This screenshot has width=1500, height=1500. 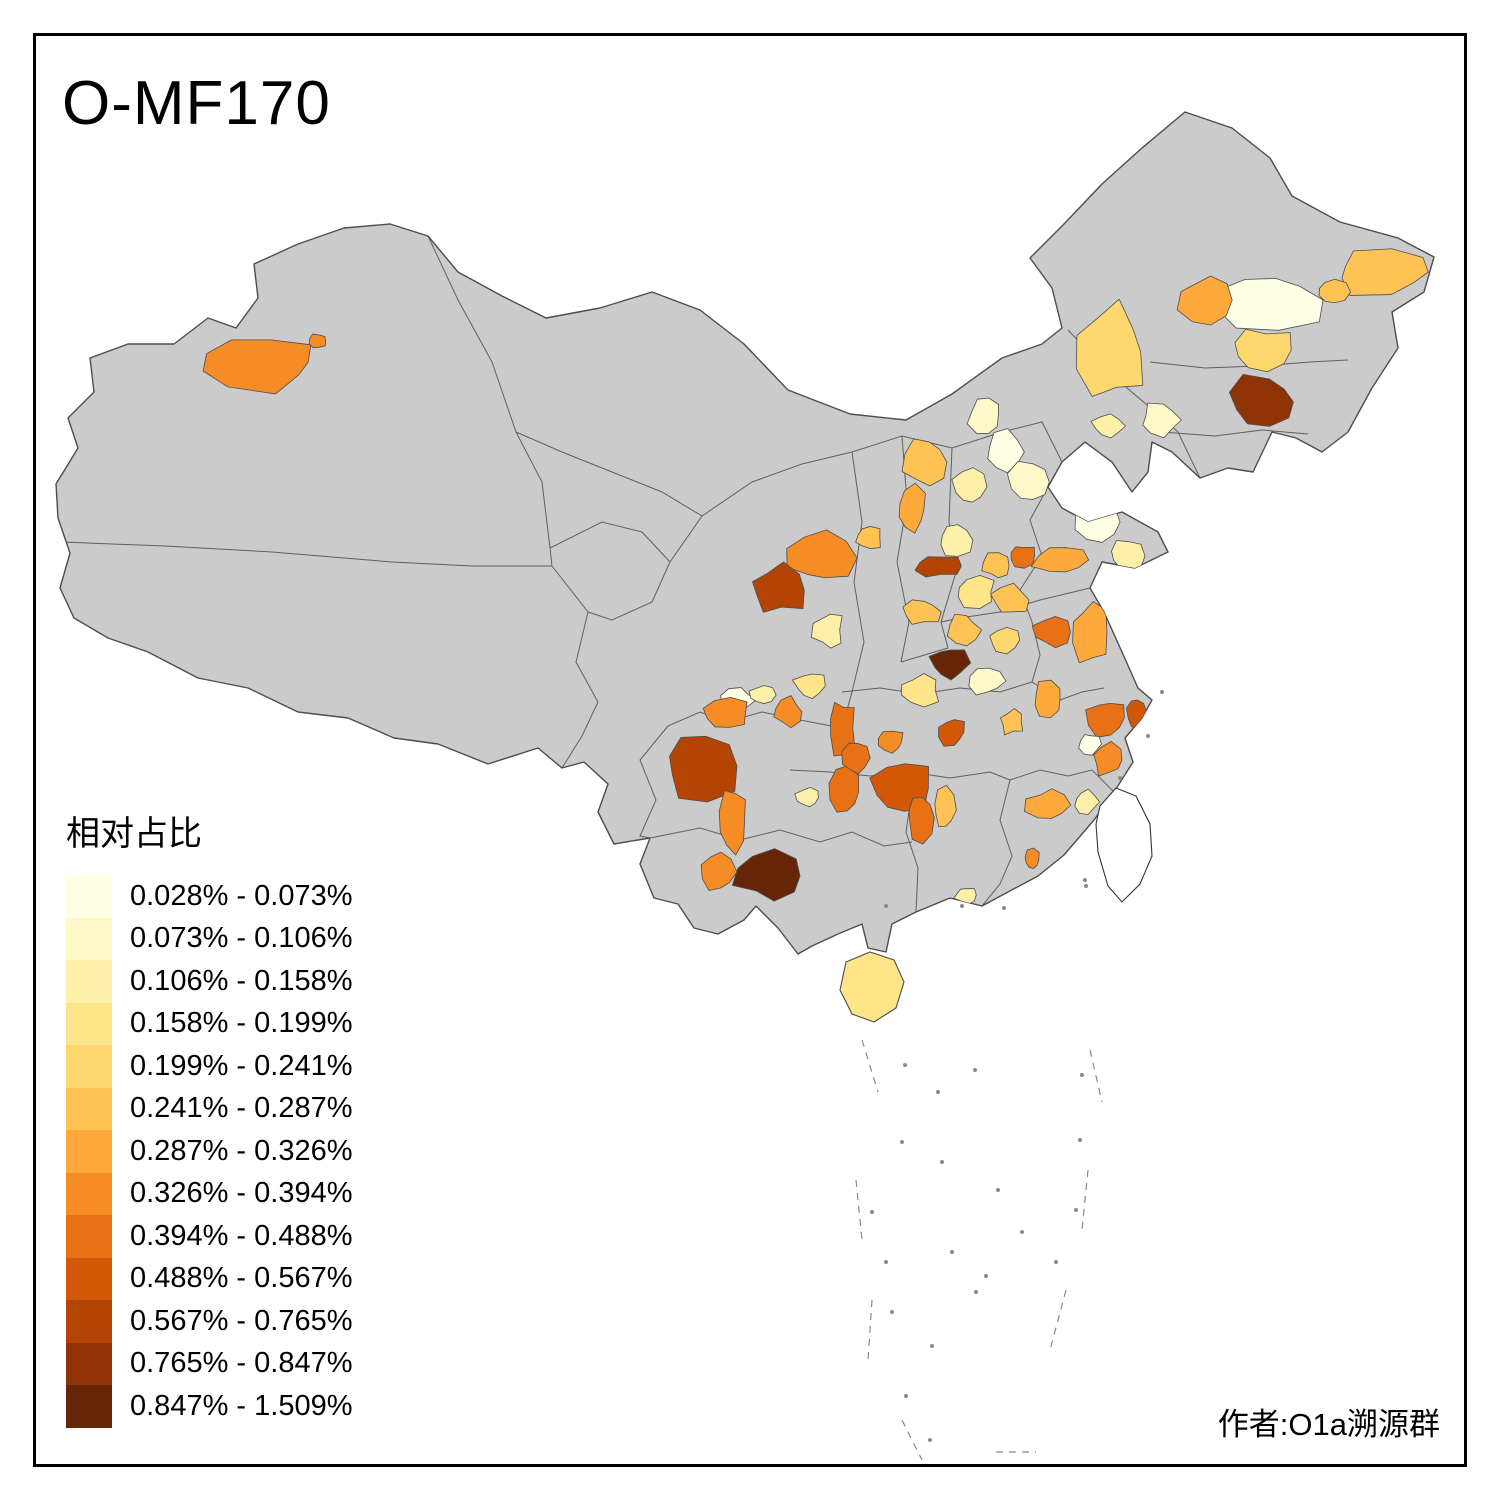 I want to click on legend-row: 0.158% - 0.199%, so click(x=209, y=1023).